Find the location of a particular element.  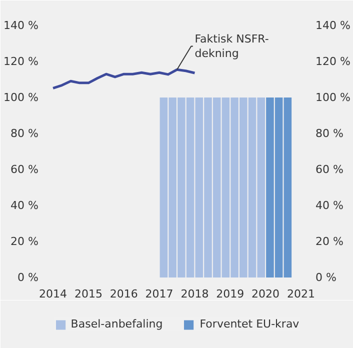

x-tick-label: 2018 is located at coordinates (194, 294).